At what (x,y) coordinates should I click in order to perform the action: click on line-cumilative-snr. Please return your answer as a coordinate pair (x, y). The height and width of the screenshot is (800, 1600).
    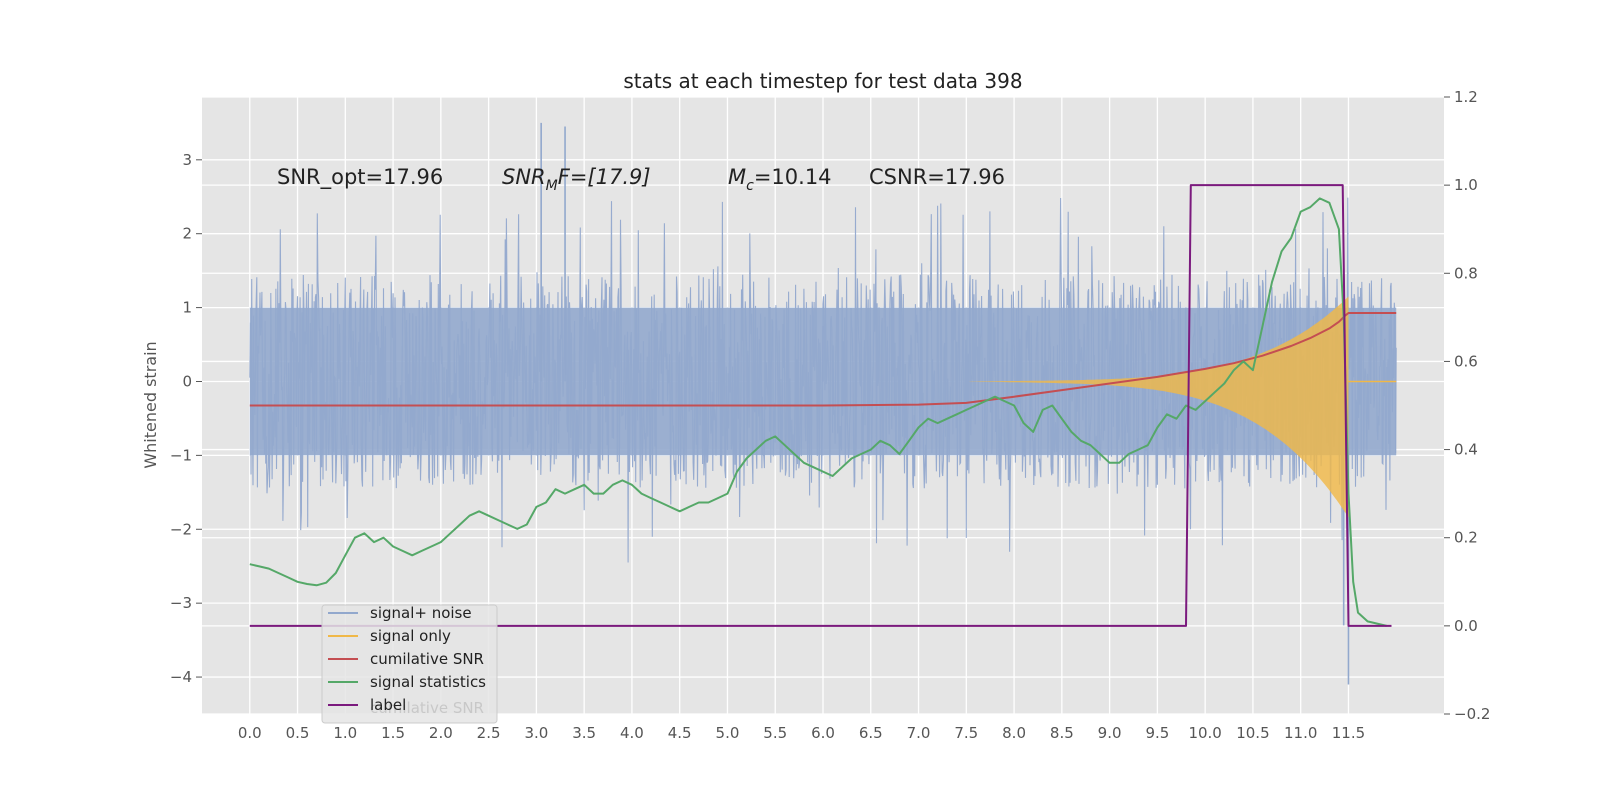
    Looking at the image, I should click on (823, 359).